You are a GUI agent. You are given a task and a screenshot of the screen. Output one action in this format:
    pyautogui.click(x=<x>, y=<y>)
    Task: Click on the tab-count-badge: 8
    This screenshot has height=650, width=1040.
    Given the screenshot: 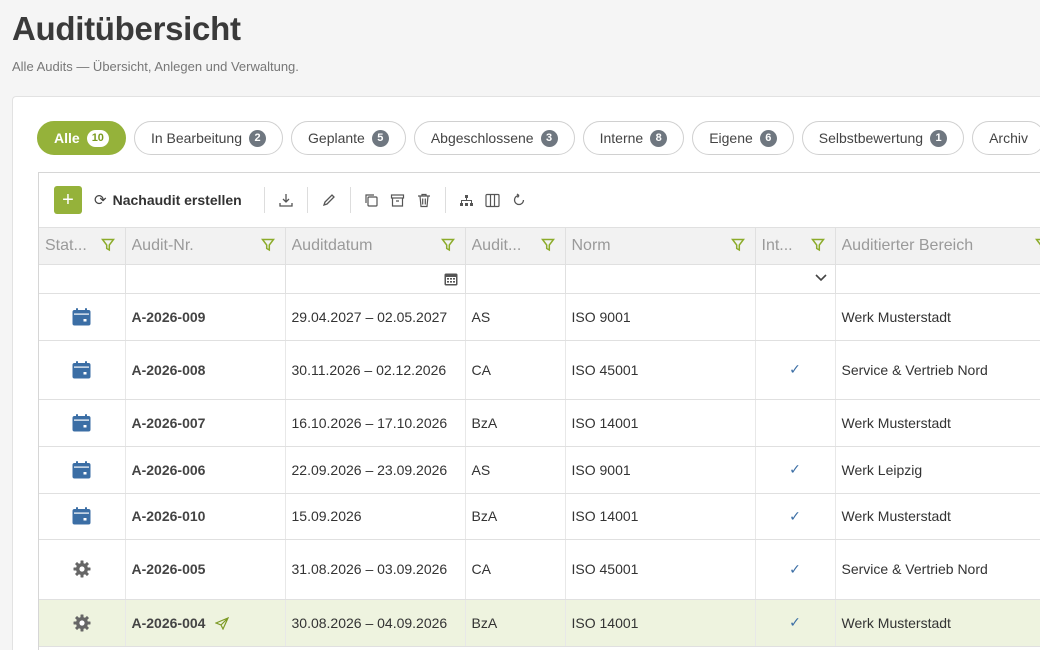 What is the action you would take?
    pyautogui.click(x=659, y=138)
    